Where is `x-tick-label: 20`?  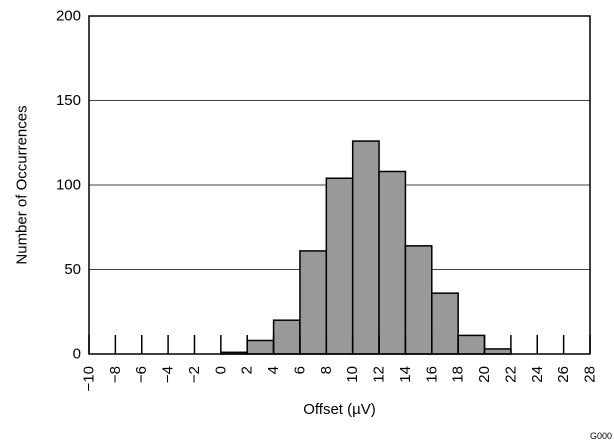
x-tick-label: 20 is located at coordinates (484, 374).